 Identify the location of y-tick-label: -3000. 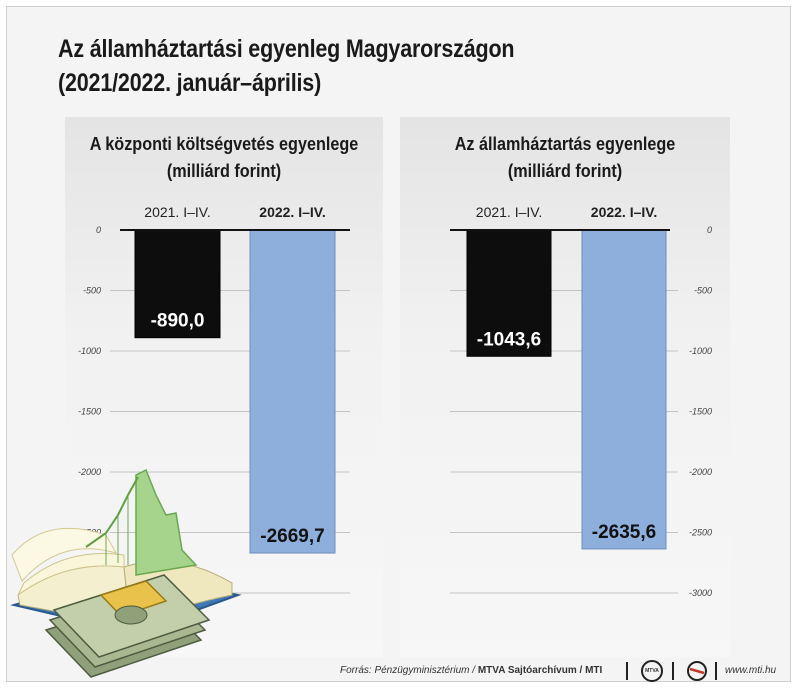
(700, 593).